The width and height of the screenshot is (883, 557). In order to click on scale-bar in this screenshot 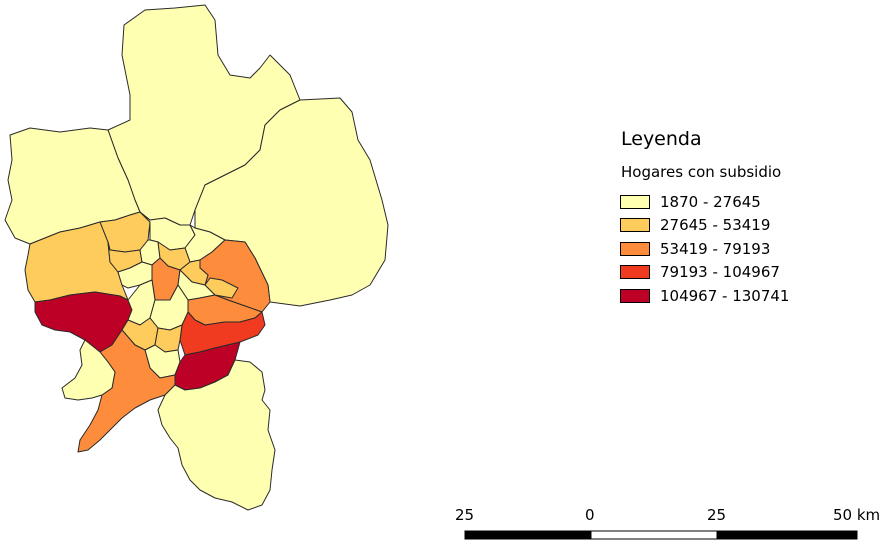, I will do `click(661, 535)`.